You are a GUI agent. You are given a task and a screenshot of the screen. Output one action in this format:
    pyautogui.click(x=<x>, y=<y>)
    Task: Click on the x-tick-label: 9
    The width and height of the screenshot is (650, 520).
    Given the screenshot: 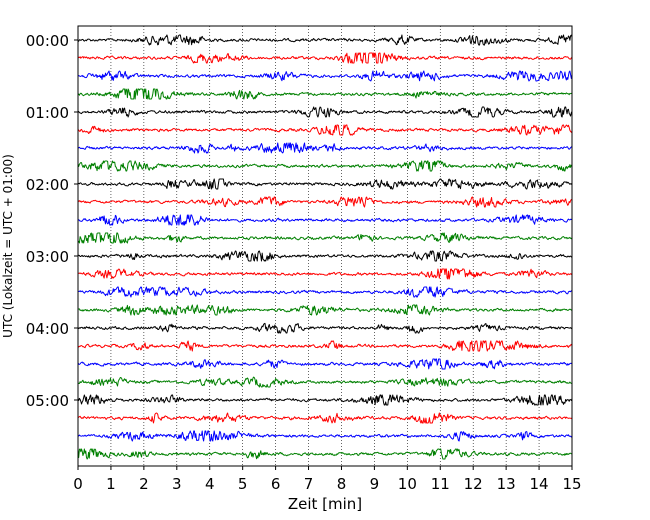 What is the action you would take?
    pyautogui.click(x=375, y=484)
    